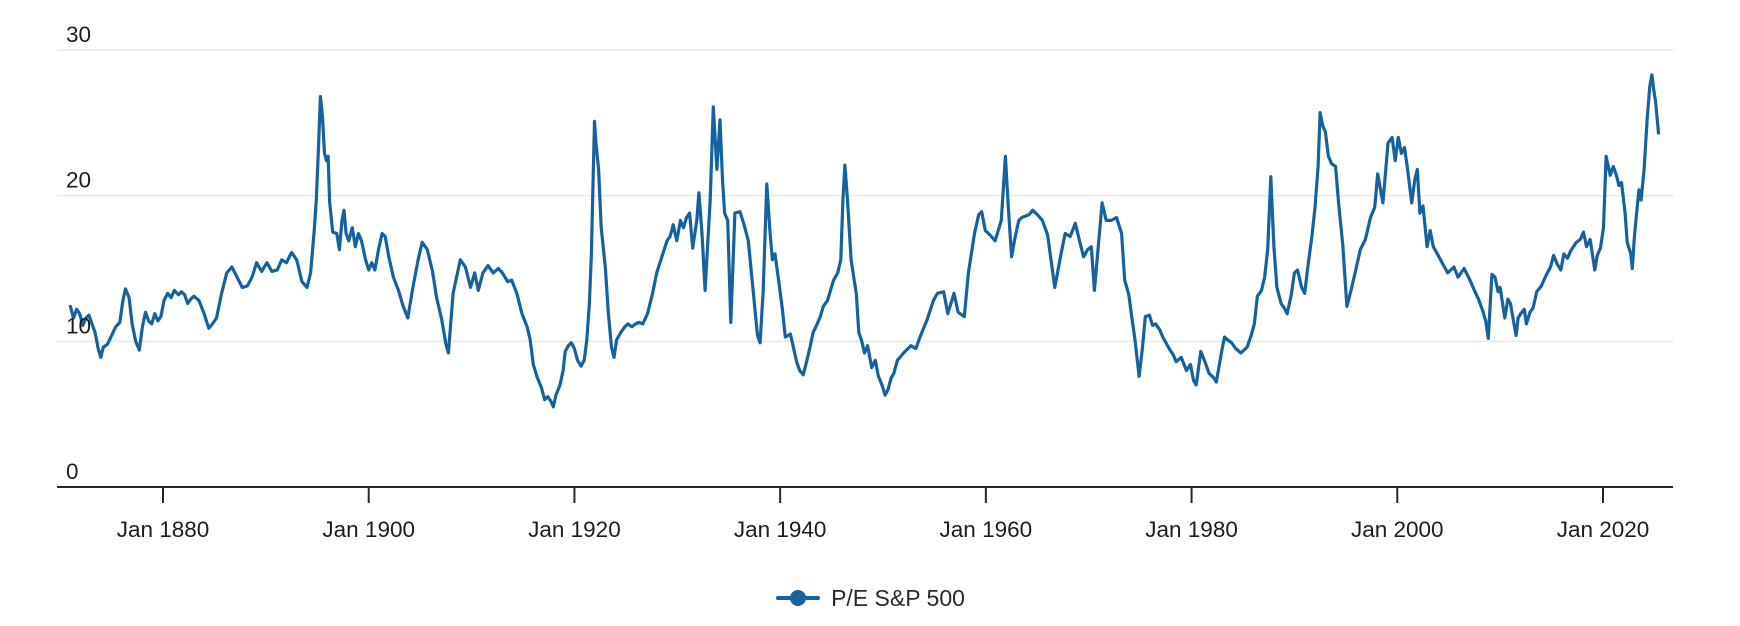  I want to click on y-axis-label: 10, so click(78, 325).